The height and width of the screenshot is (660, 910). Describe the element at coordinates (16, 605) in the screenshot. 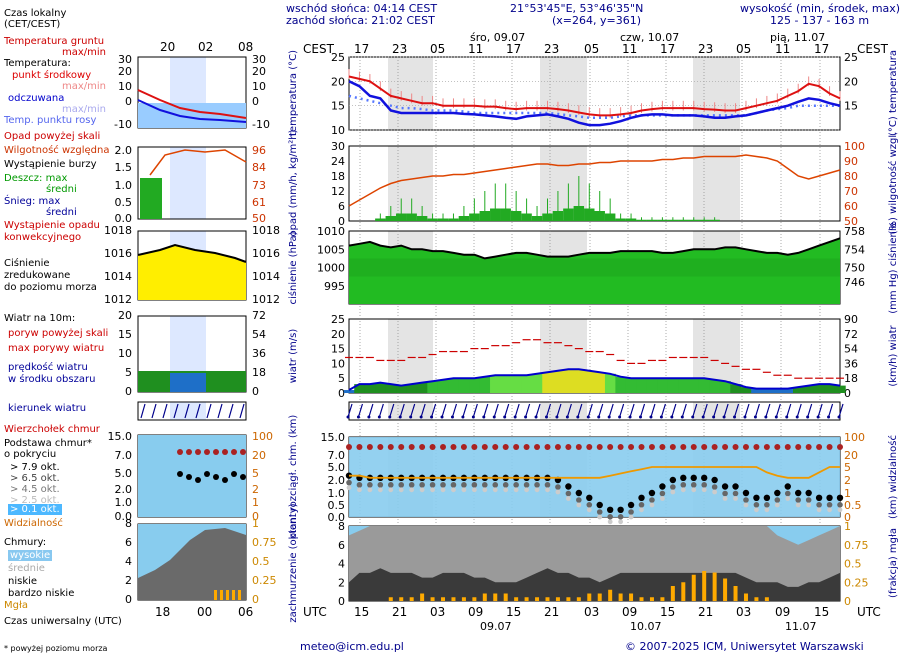

I see `fog-label: Mgła` at that location.